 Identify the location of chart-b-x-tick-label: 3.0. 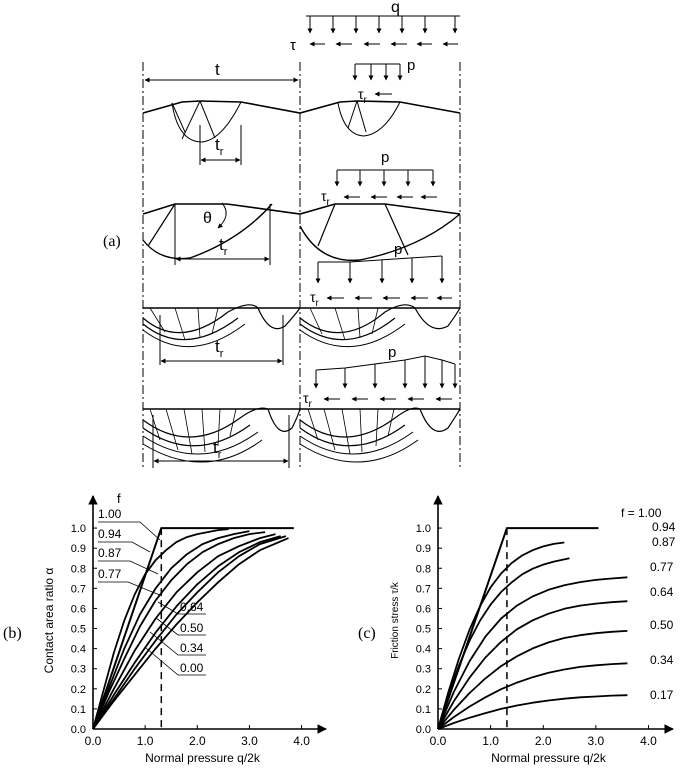
(249, 741).